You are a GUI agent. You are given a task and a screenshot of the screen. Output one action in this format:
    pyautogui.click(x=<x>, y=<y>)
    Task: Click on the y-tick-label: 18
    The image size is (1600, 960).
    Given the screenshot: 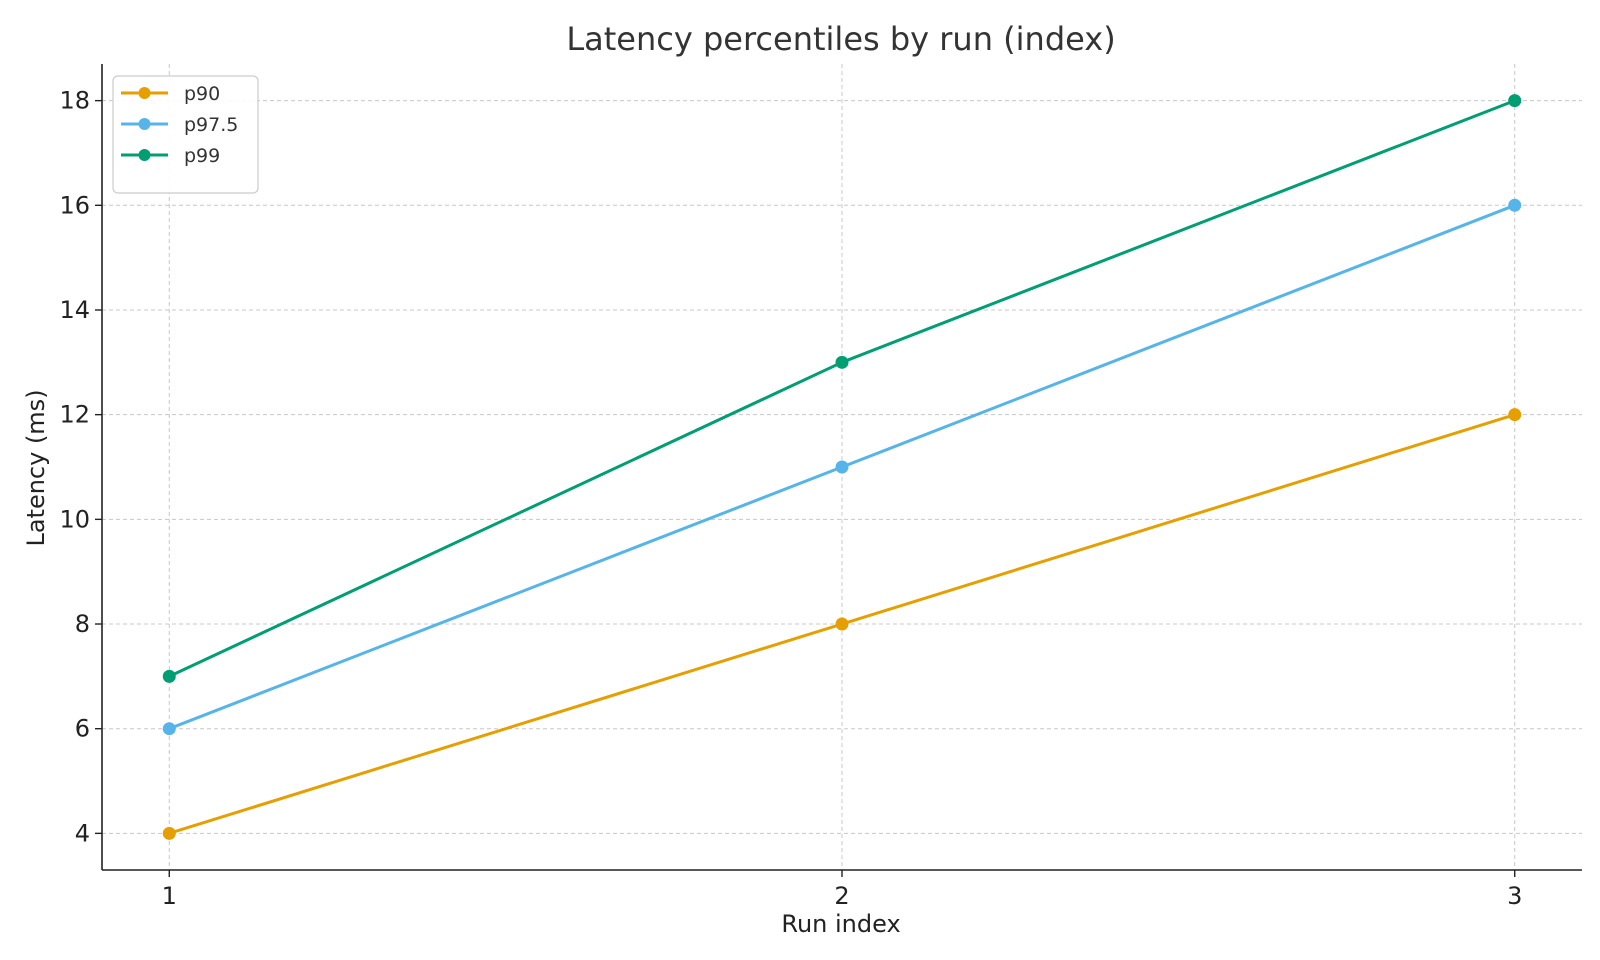 What is the action you would take?
    pyautogui.click(x=74, y=101)
    